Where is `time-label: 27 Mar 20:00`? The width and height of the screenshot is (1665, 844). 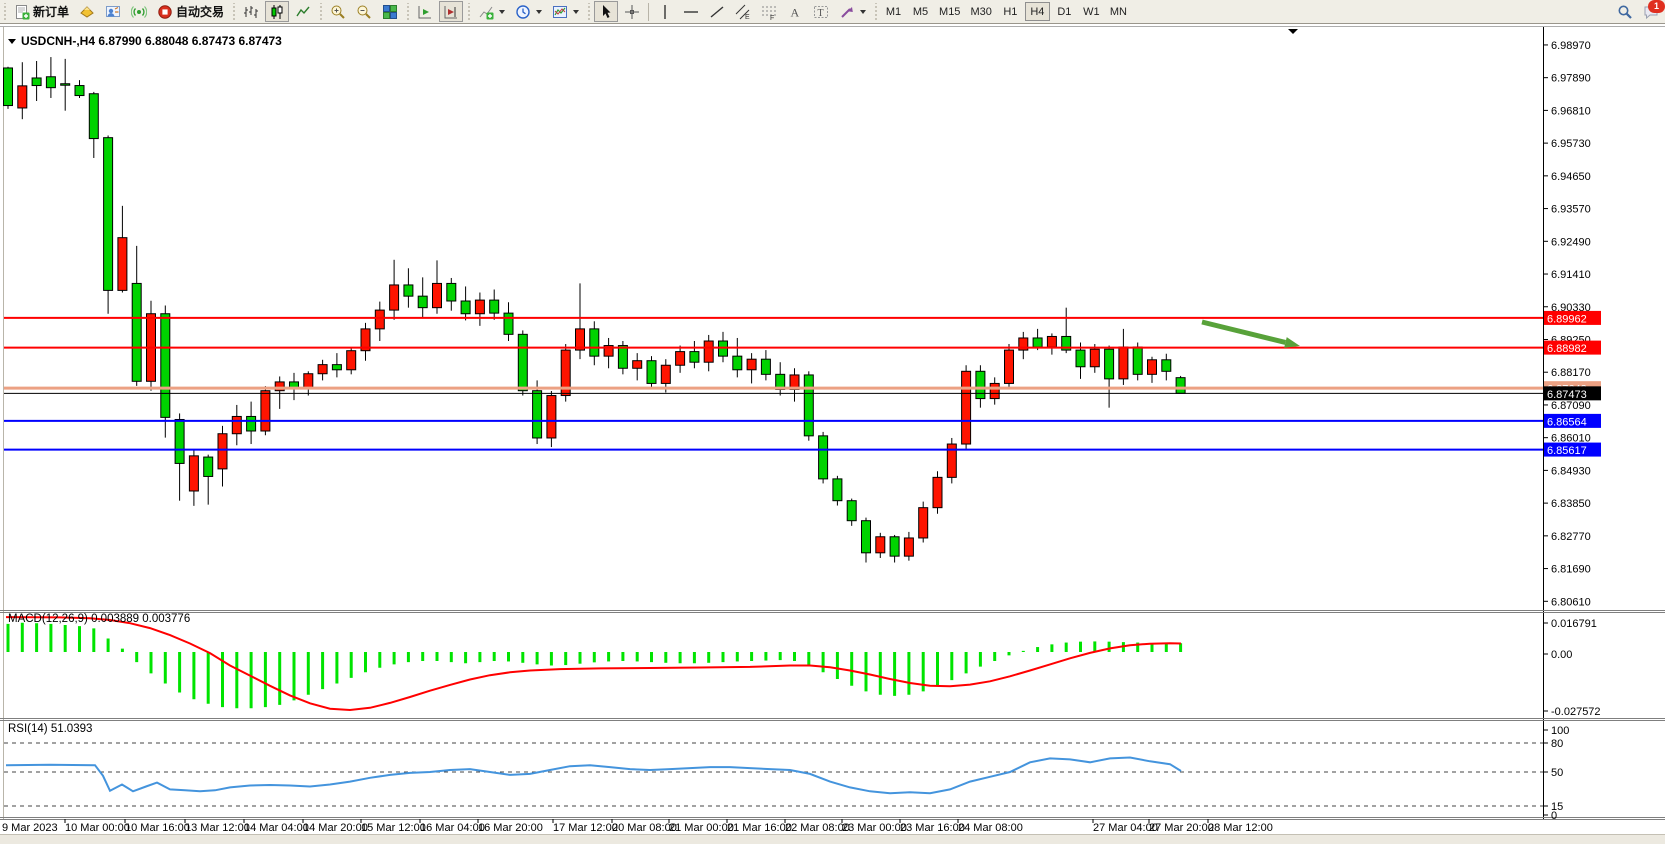 time-label: 27 Mar 20:00 is located at coordinates (1181, 828).